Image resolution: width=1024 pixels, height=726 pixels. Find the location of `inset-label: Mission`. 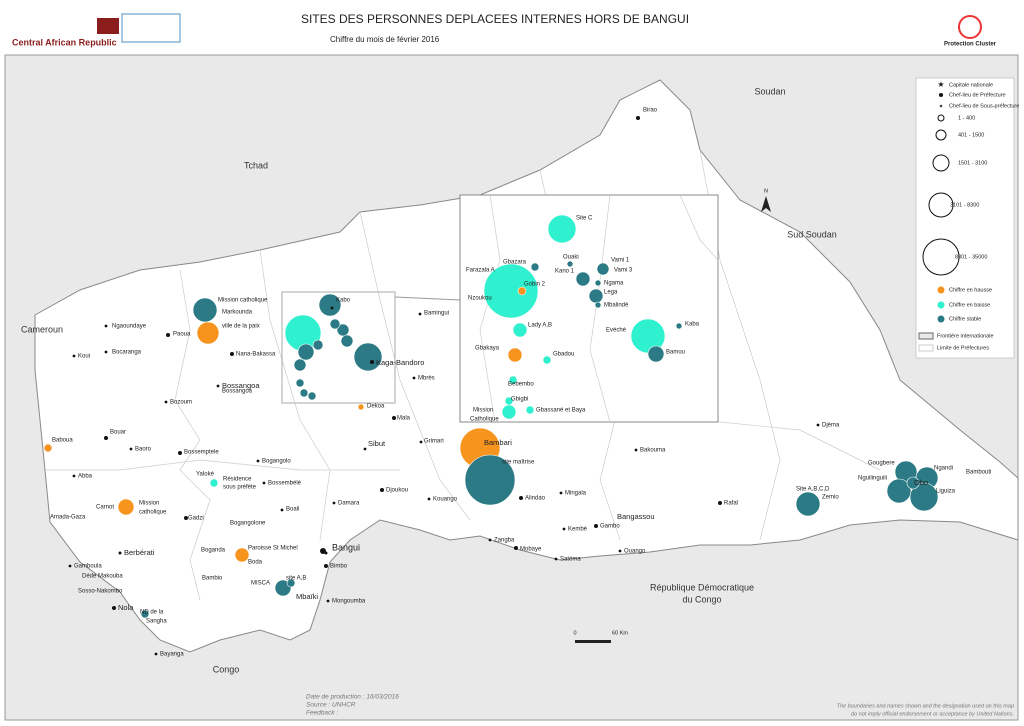

inset-label: Mission is located at coordinates (483, 411).